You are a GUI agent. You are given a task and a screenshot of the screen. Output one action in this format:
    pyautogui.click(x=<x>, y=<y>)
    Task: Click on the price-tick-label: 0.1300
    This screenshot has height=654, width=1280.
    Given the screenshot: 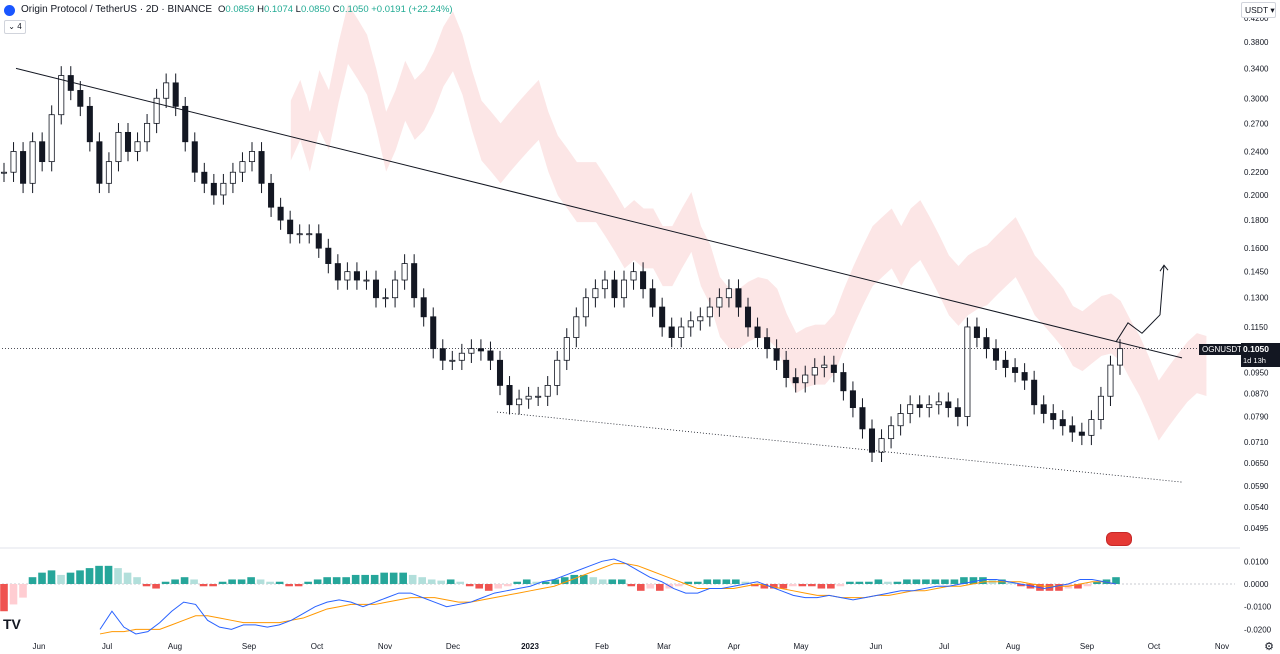 What is the action you would take?
    pyautogui.click(x=1256, y=298)
    